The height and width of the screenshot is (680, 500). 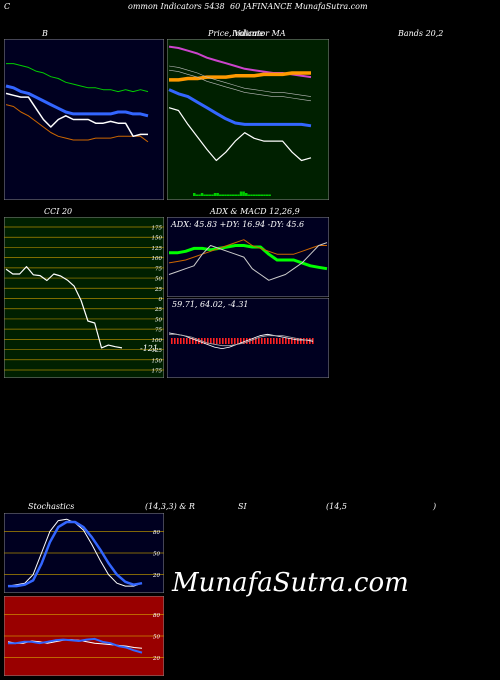 I want to click on bands-price-line, so click(x=76, y=115).